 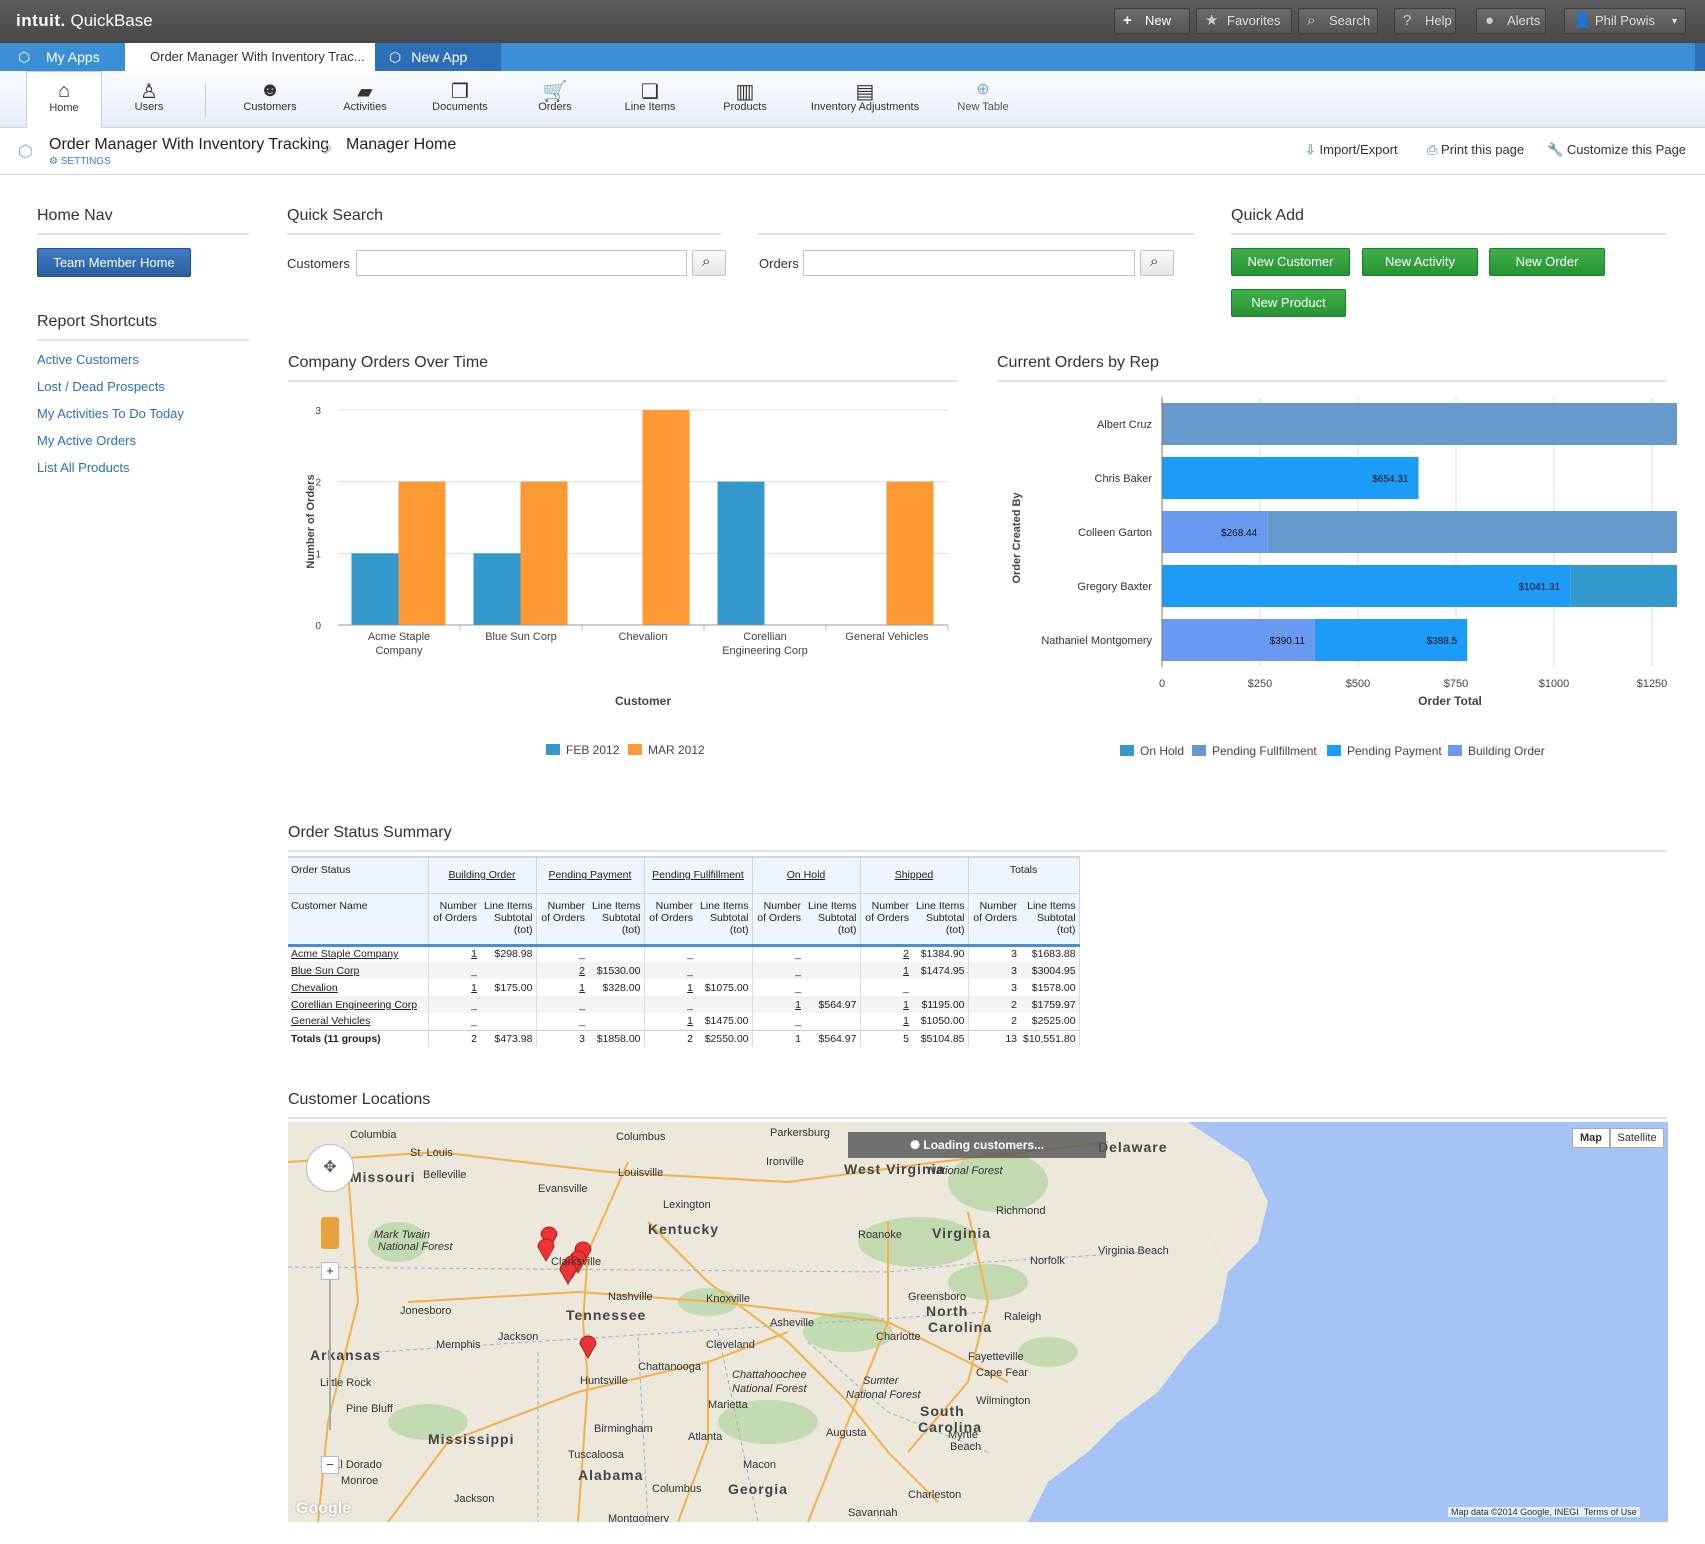 I want to click on quickbase-logo: intuit. QuickBase, so click(x=84, y=20).